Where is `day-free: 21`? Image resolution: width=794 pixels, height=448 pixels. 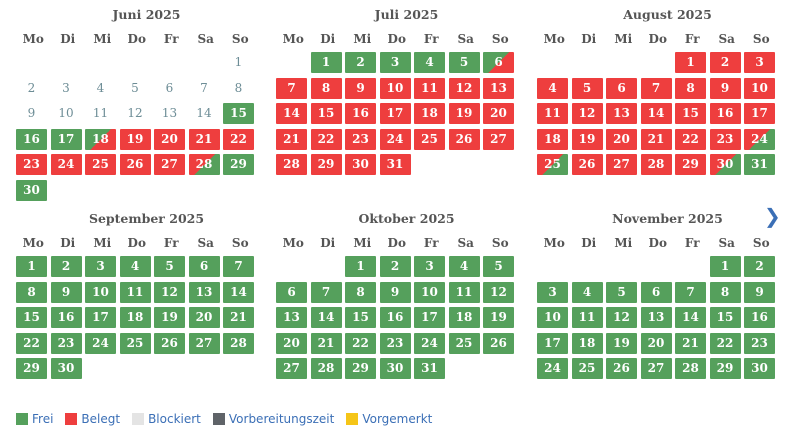
day-free: 21 is located at coordinates (690, 343).